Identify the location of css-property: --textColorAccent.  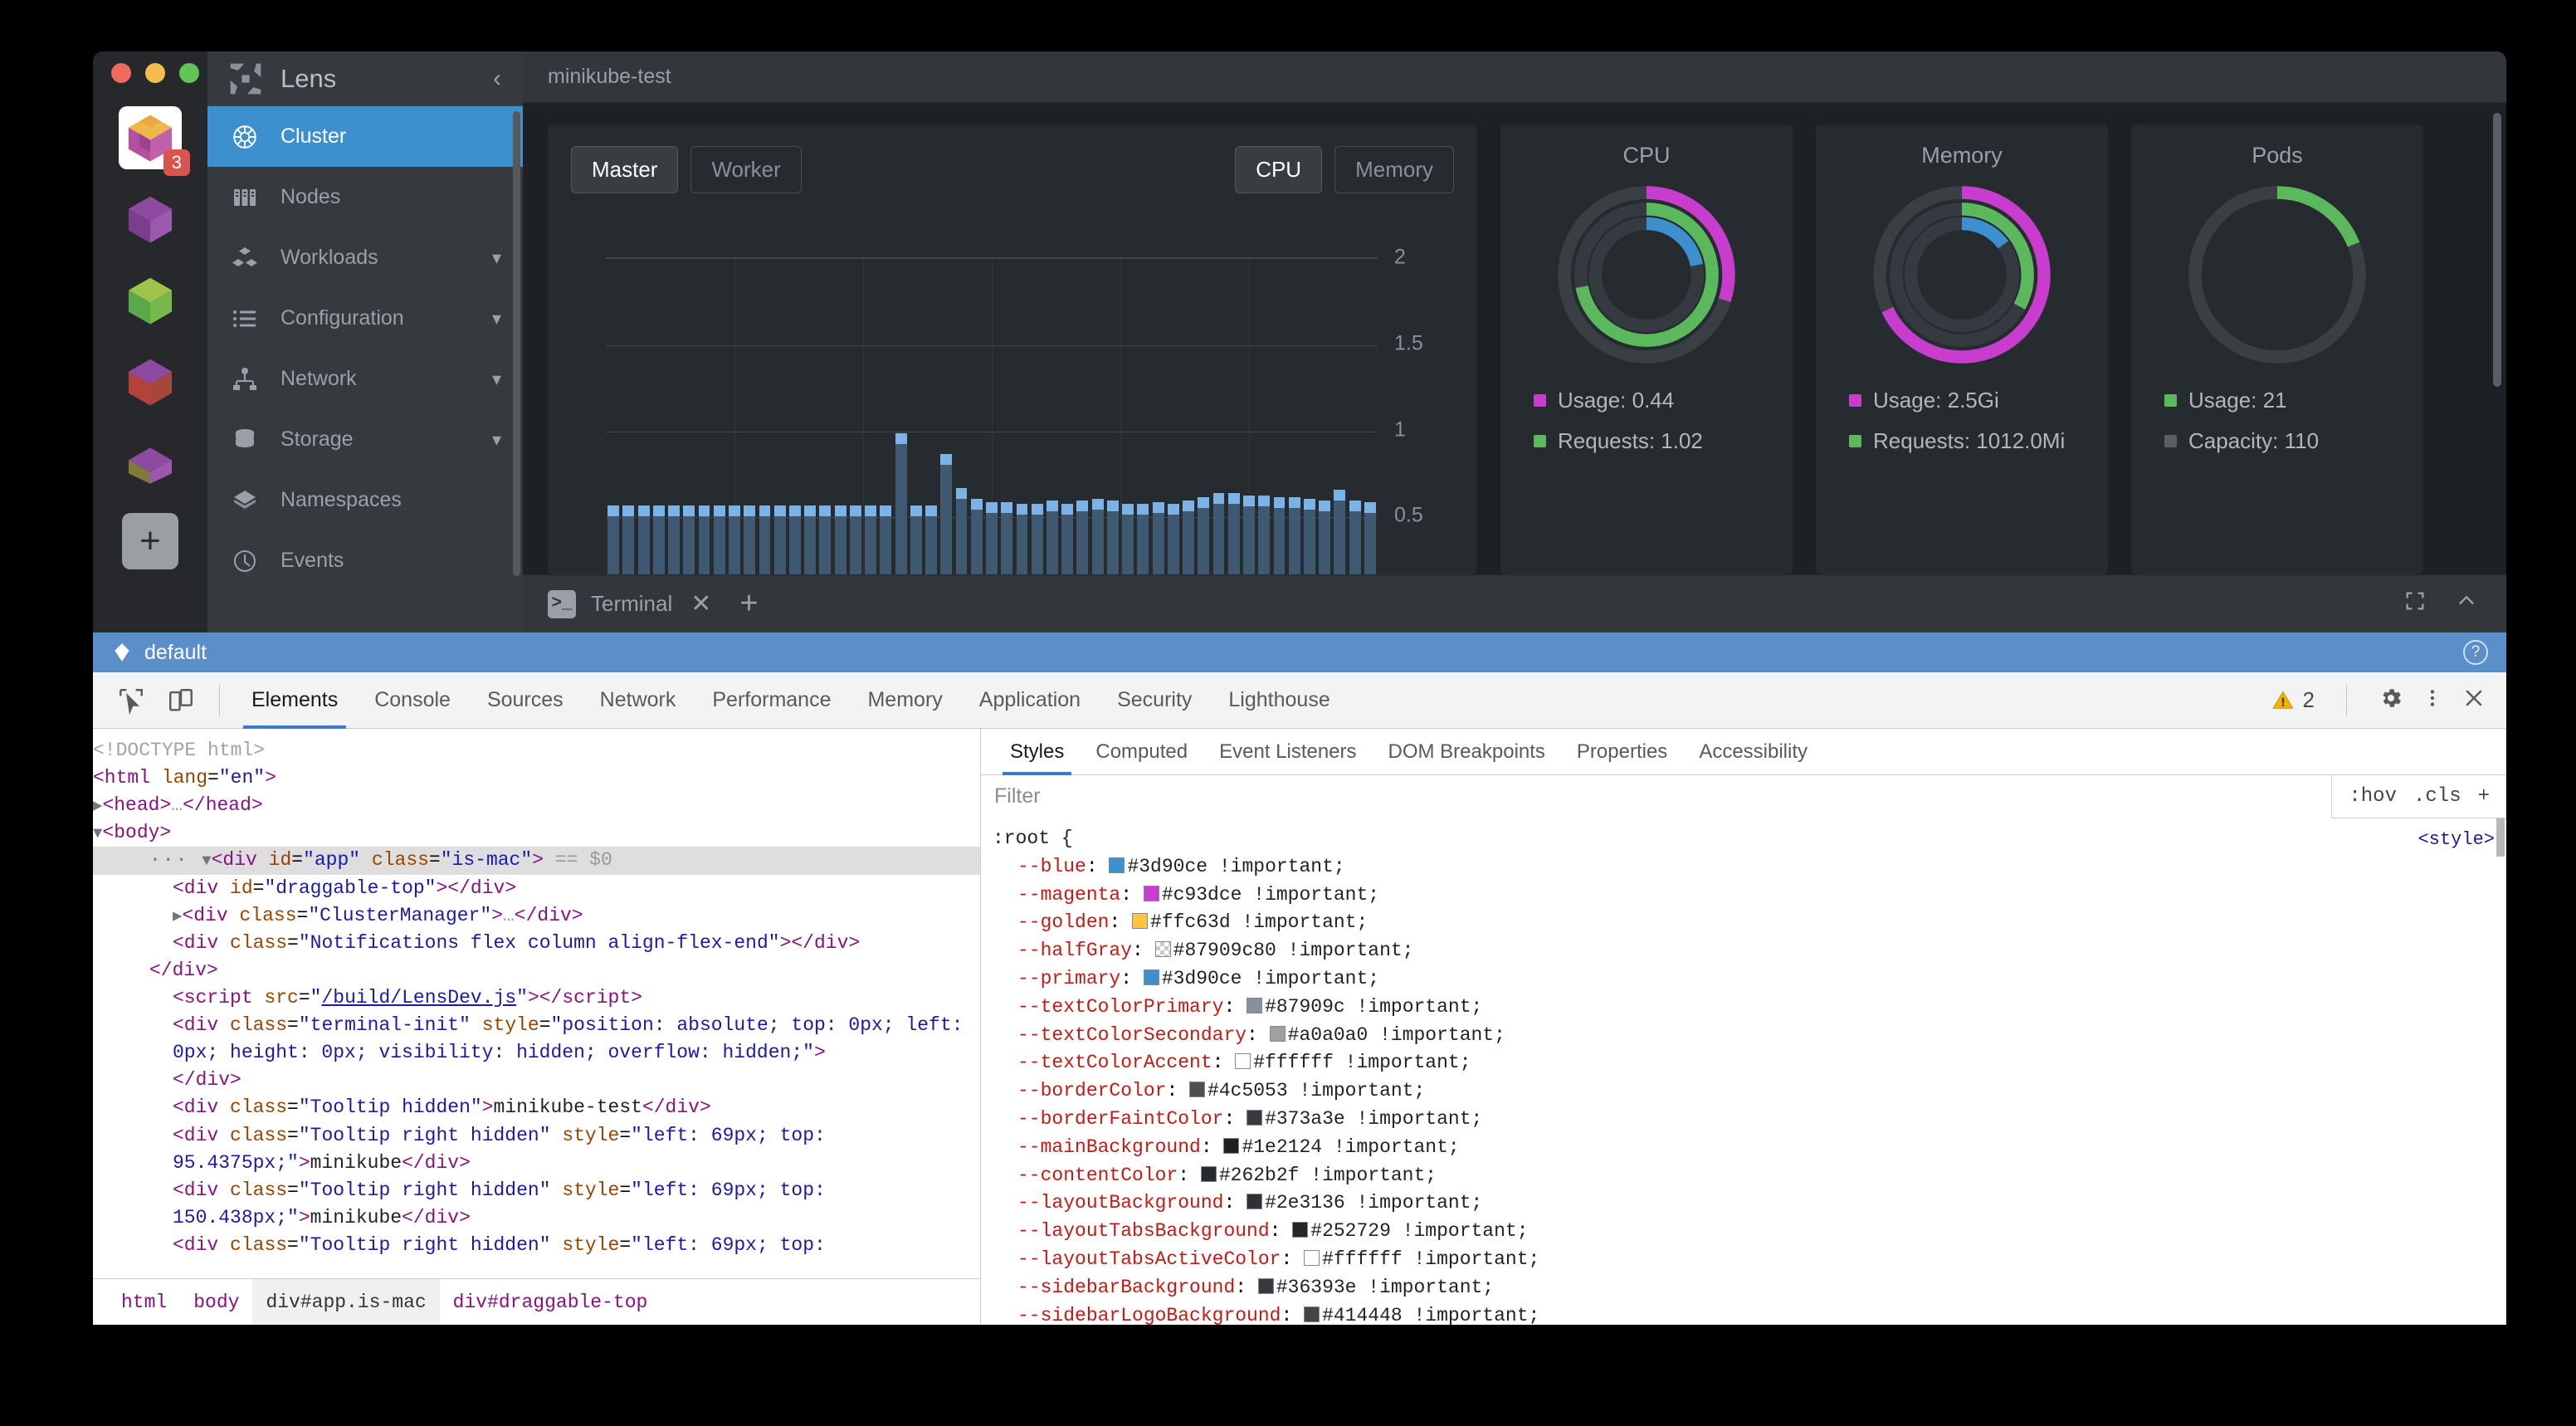
(1114, 1063).